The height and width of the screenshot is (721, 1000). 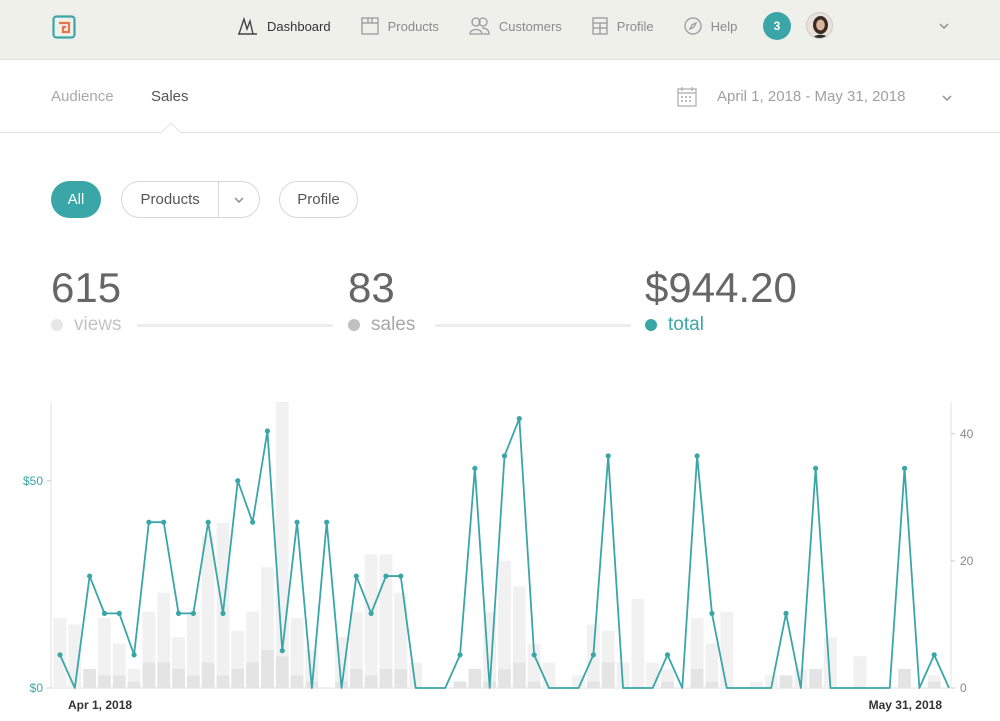 What do you see at coordinates (399, 26) in the screenshot?
I see `nav-item-products: Products` at bounding box center [399, 26].